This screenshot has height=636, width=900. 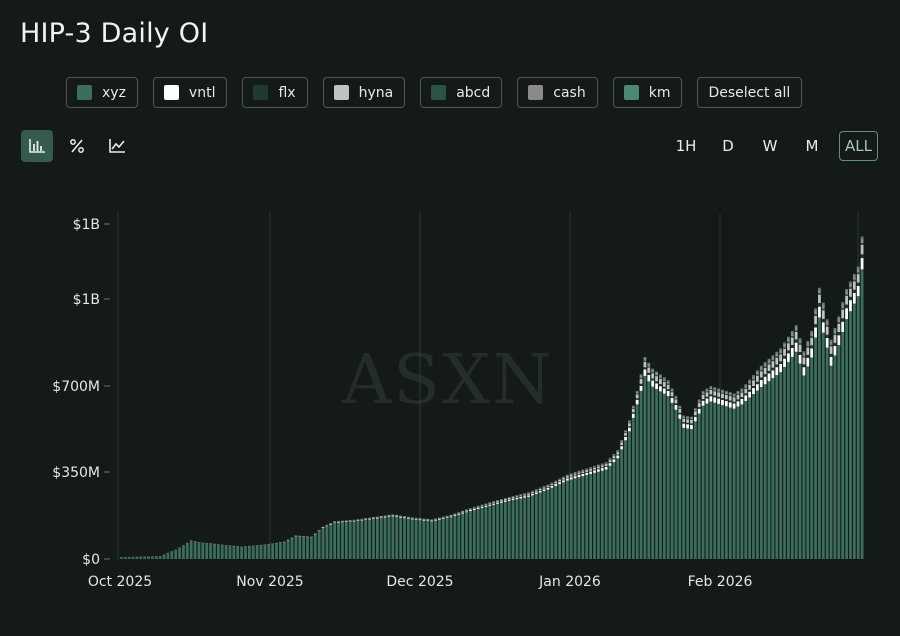 I want to click on legend-item-vntl: vntl, so click(x=190, y=92).